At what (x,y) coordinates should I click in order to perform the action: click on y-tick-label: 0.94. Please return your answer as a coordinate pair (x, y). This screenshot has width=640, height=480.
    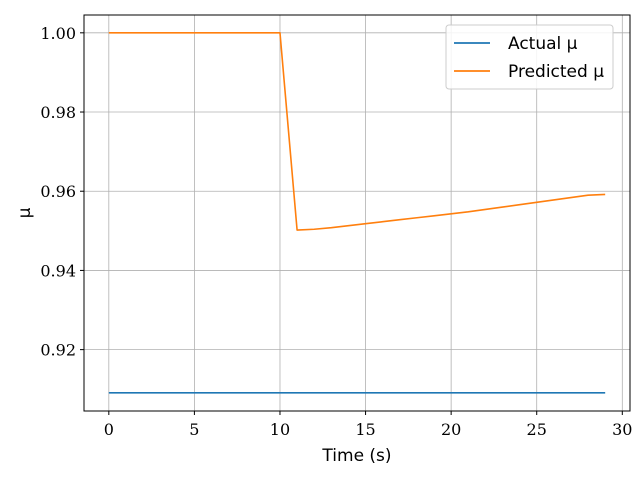
    Looking at the image, I should click on (58, 270).